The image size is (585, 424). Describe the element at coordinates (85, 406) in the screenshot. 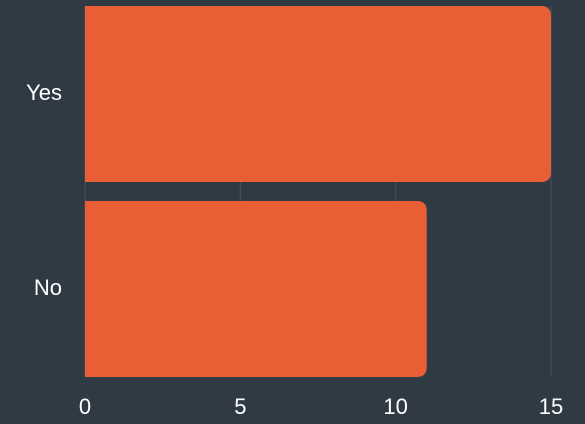

I see `x-tick-label: 0` at that location.